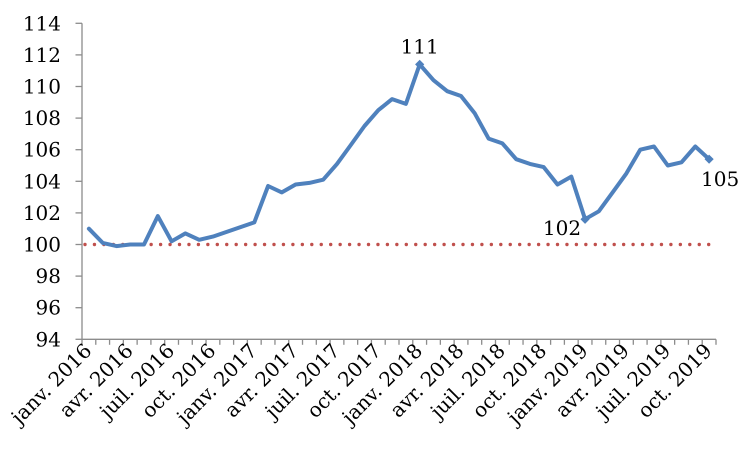 This screenshot has width=750, height=450. What do you see at coordinates (42, 118) in the screenshot?
I see `y-tick-label: 108` at bounding box center [42, 118].